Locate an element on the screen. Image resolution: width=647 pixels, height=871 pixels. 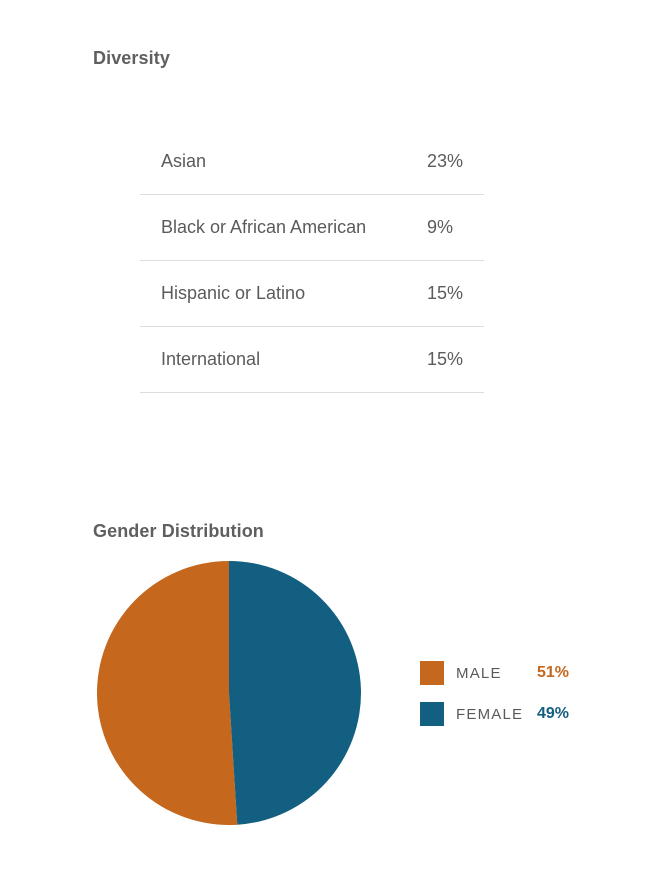
diversity-title: Diversity is located at coordinates (131, 58).